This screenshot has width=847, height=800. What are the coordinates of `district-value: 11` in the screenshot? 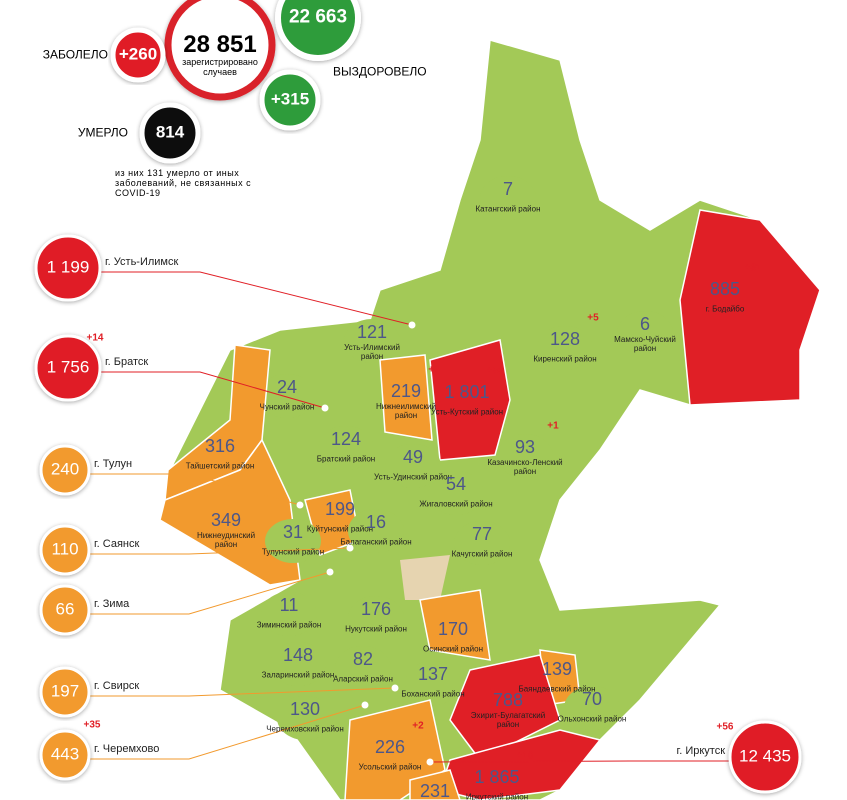 It's located at (289, 605).